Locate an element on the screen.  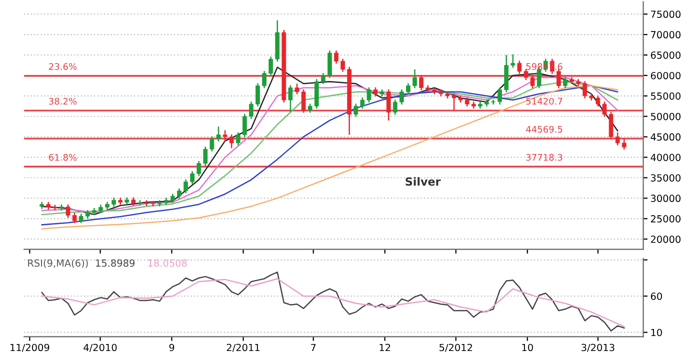
annotation: 18.0508 is located at coordinates (167, 263).